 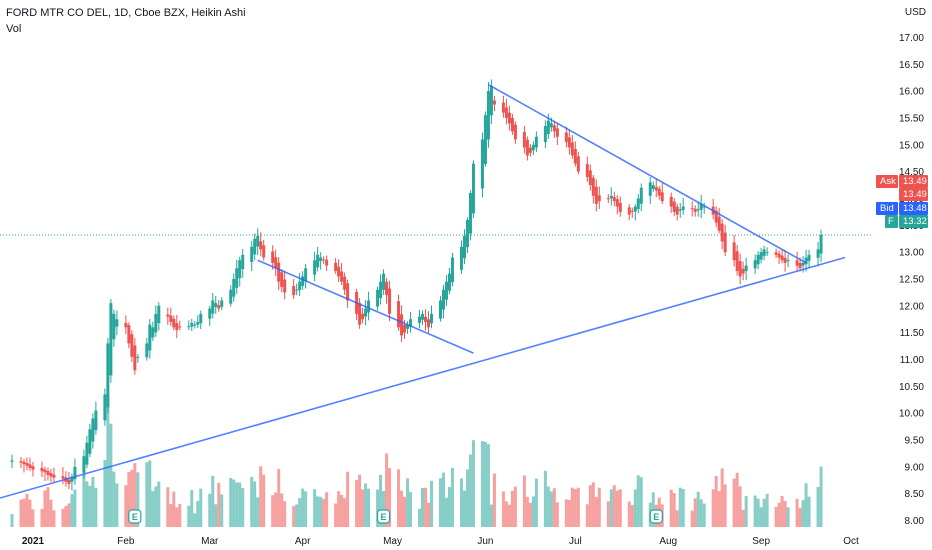 What do you see at coordinates (656, 516) in the screenshot?
I see `earnings-marker: E` at bounding box center [656, 516].